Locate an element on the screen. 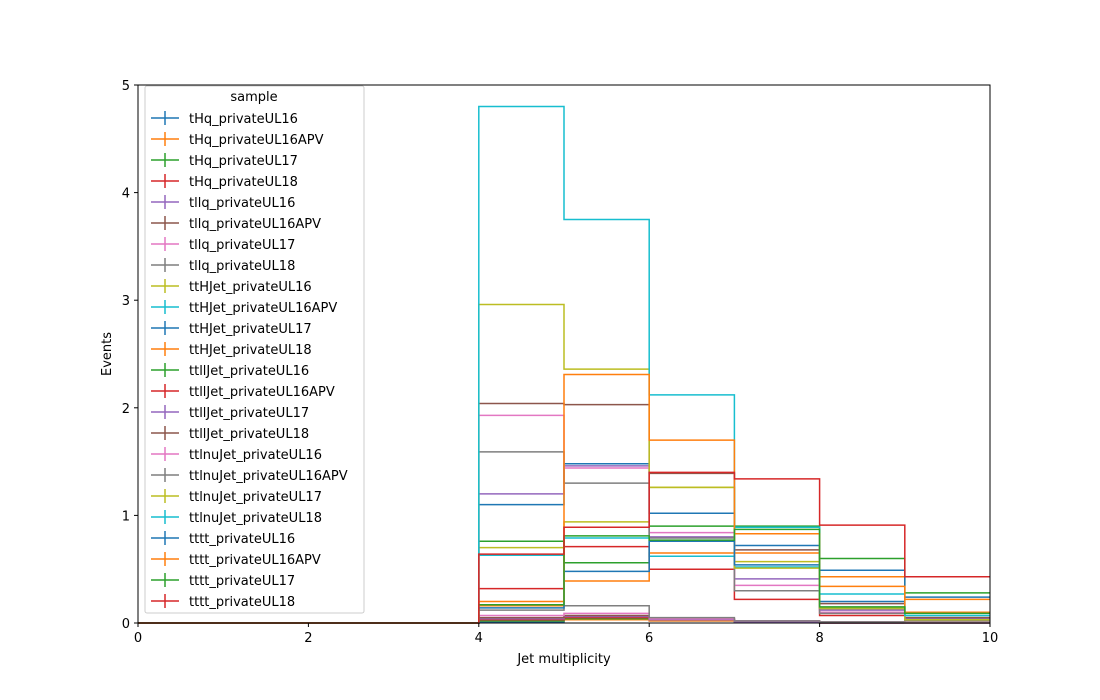 The image size is (1100, 700). x-tick-label: 10 is located at coordinates (990, 638).